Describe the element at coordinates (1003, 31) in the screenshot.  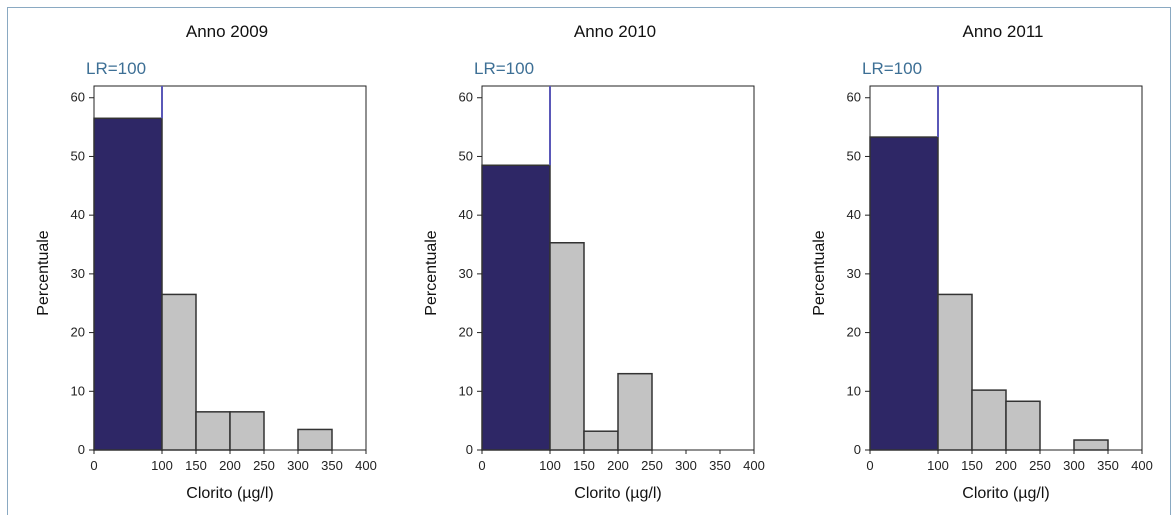
I see `chart-title: Anno 2011` at that location.